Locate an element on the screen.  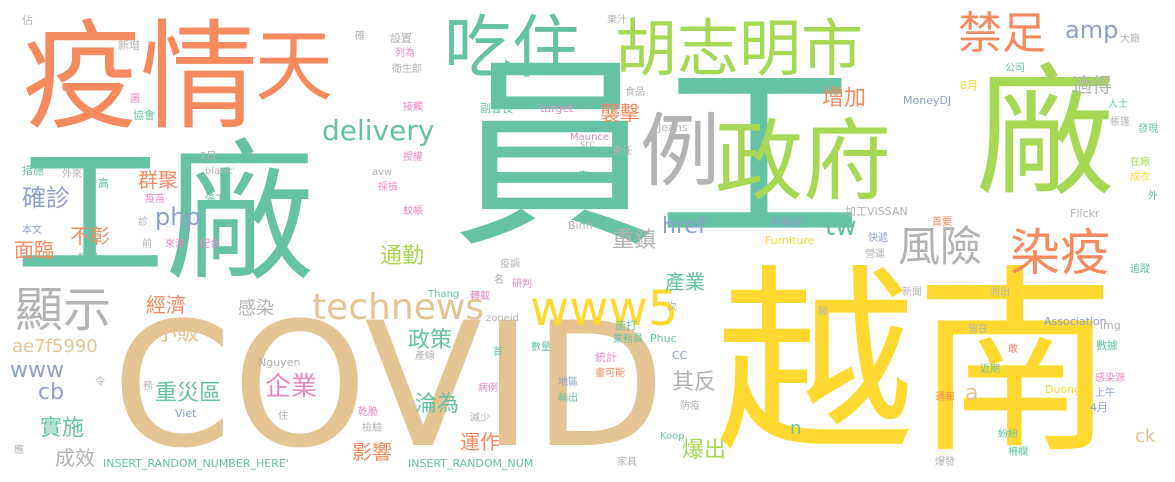
word: 數量 is located at coordinates (541, 347).